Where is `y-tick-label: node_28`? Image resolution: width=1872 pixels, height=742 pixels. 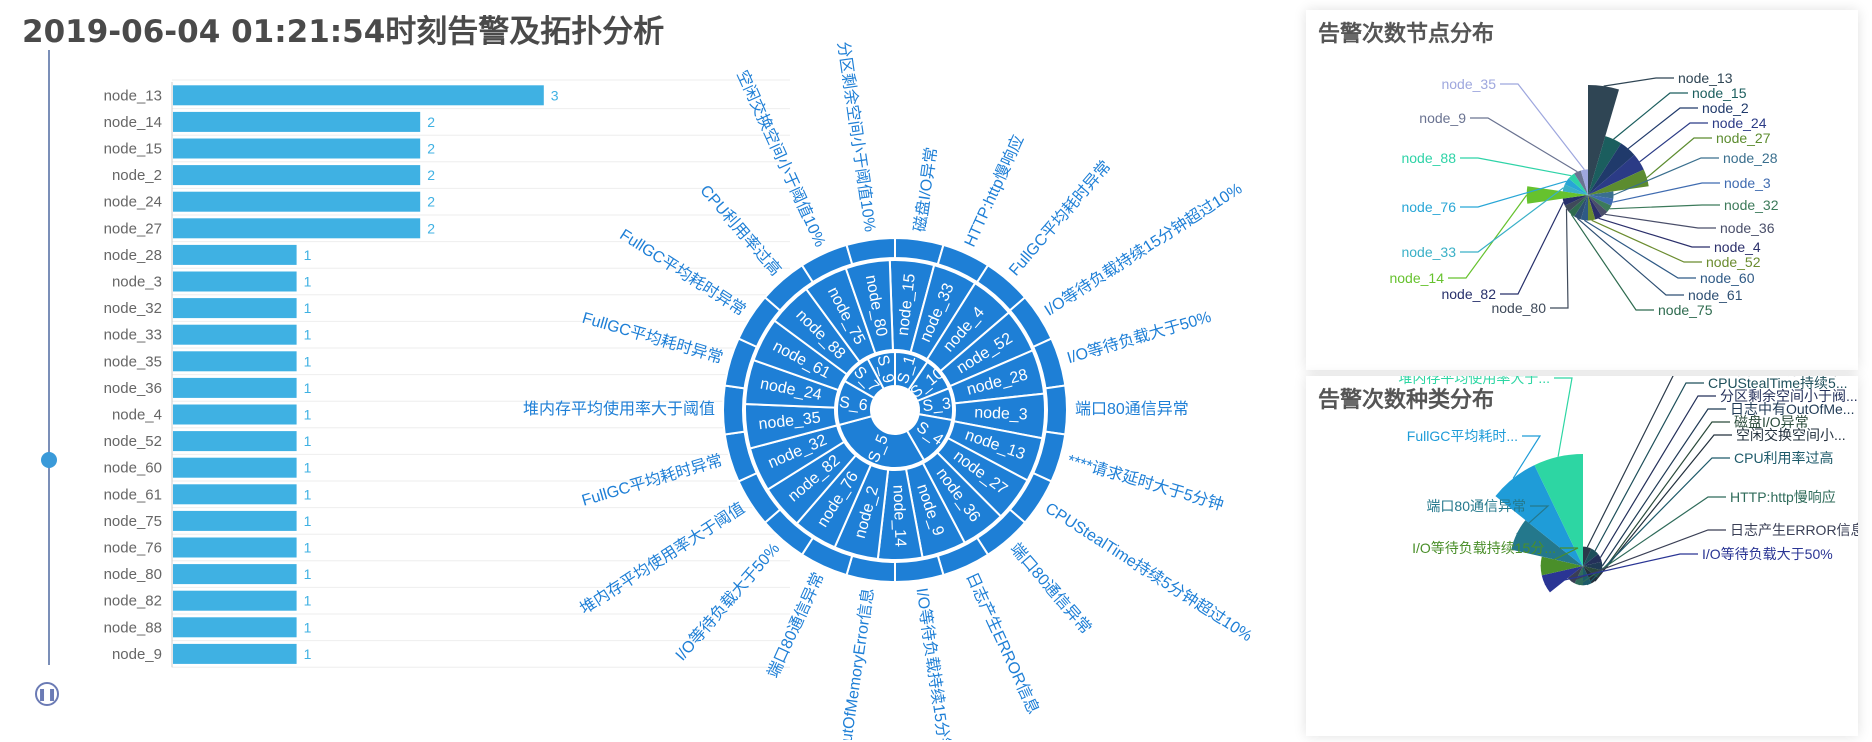
y-tick-label: node_28 is located at coordinates (133, 255).